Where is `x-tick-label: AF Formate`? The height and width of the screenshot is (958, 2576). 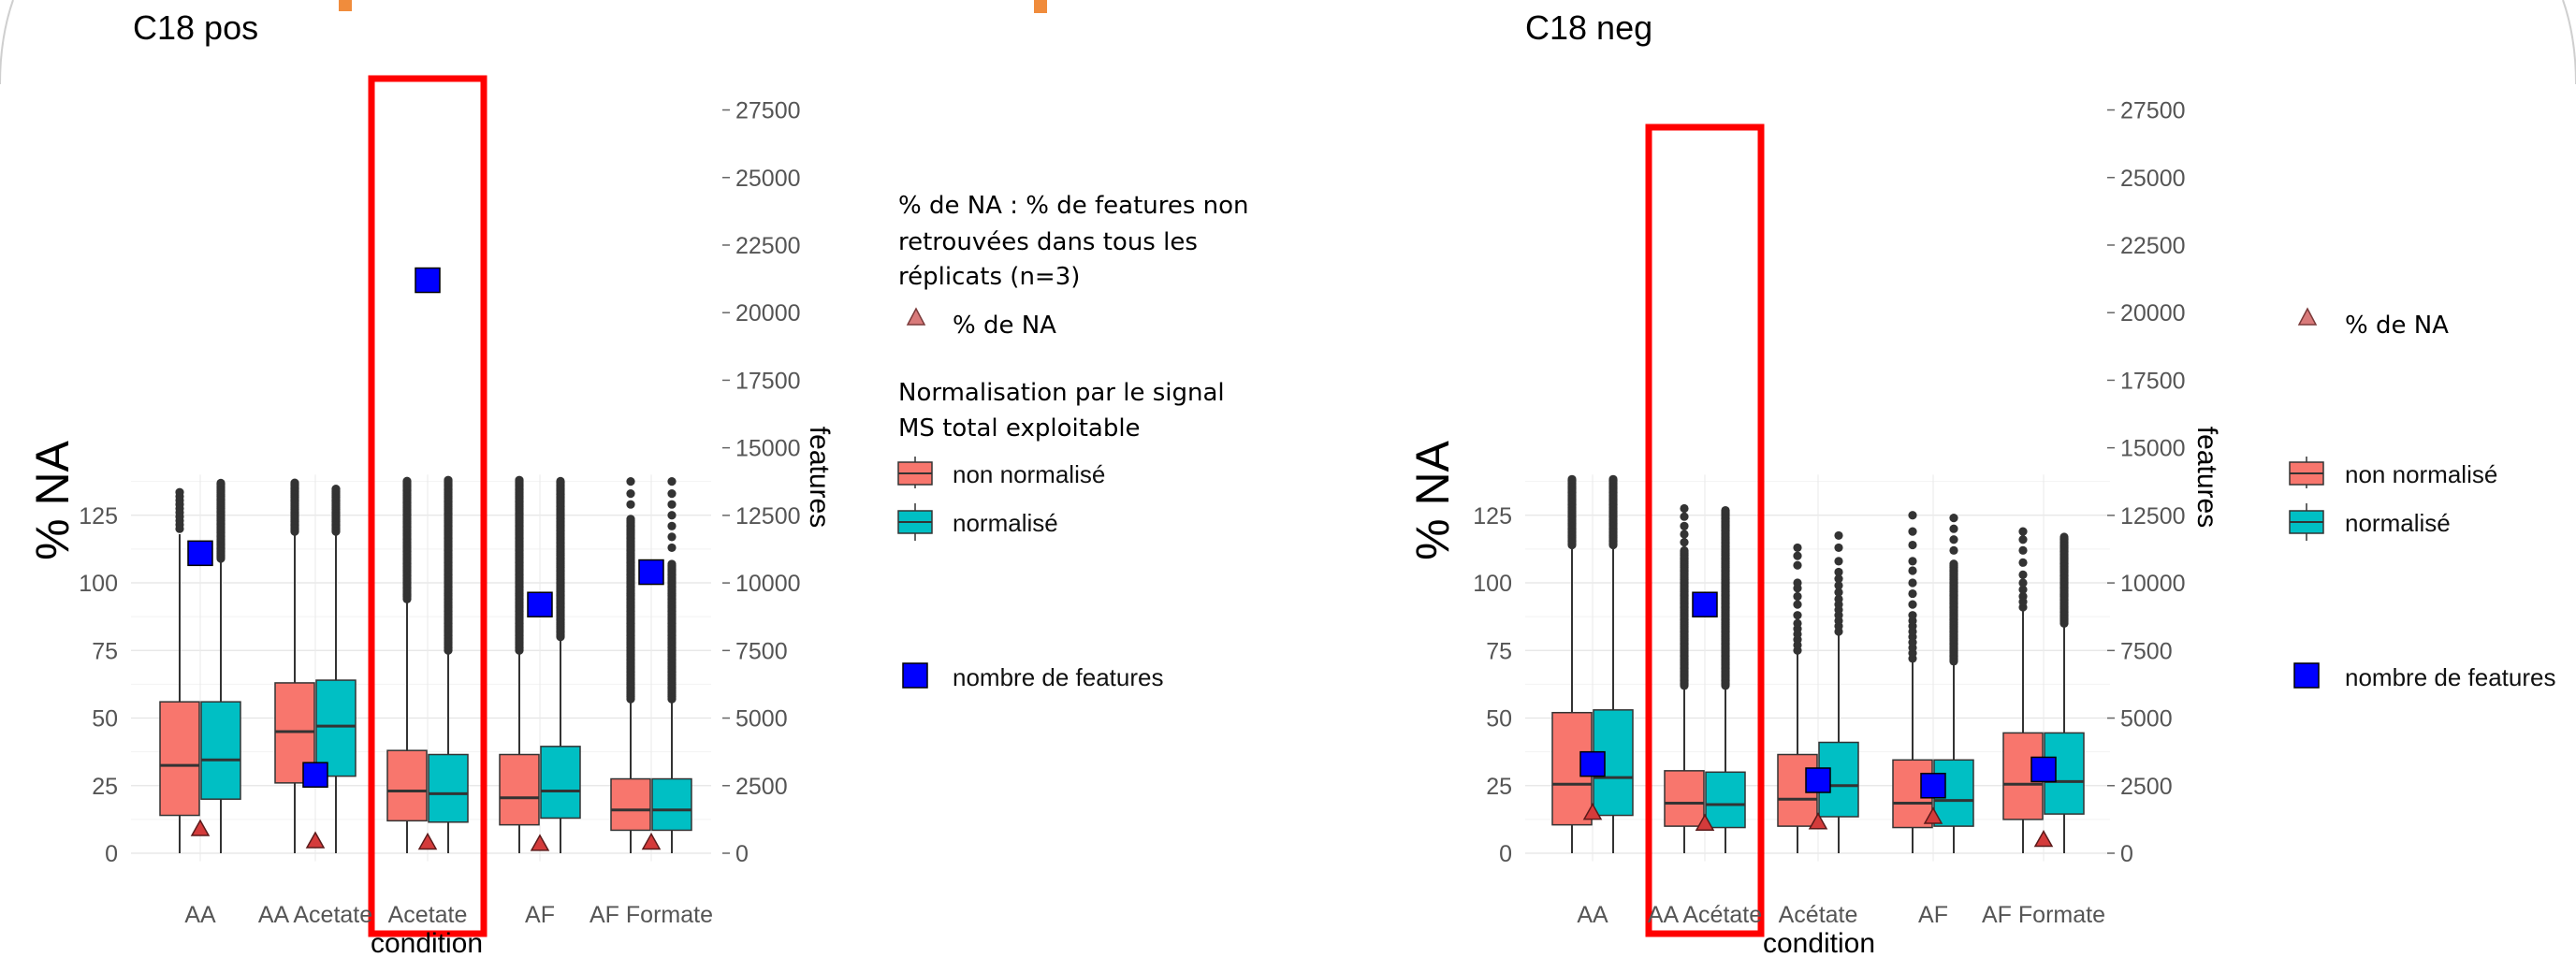 x-tick-label: AF Formate is located at coordinates (651, 915).